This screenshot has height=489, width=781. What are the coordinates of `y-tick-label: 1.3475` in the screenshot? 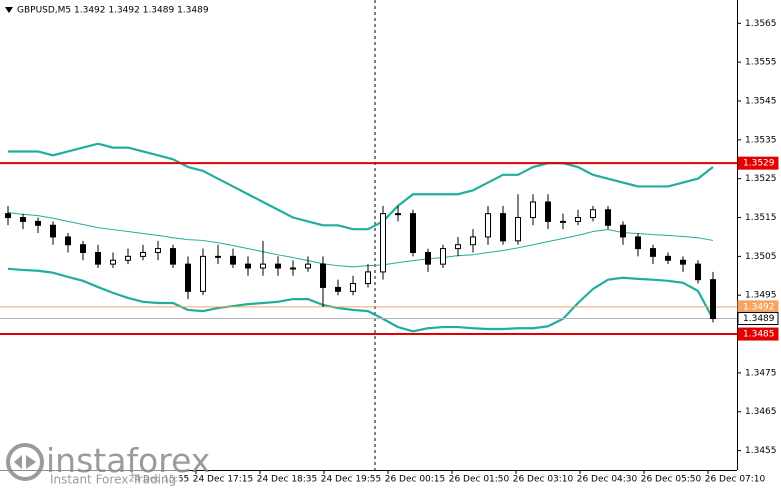 It's located at (761, 373).